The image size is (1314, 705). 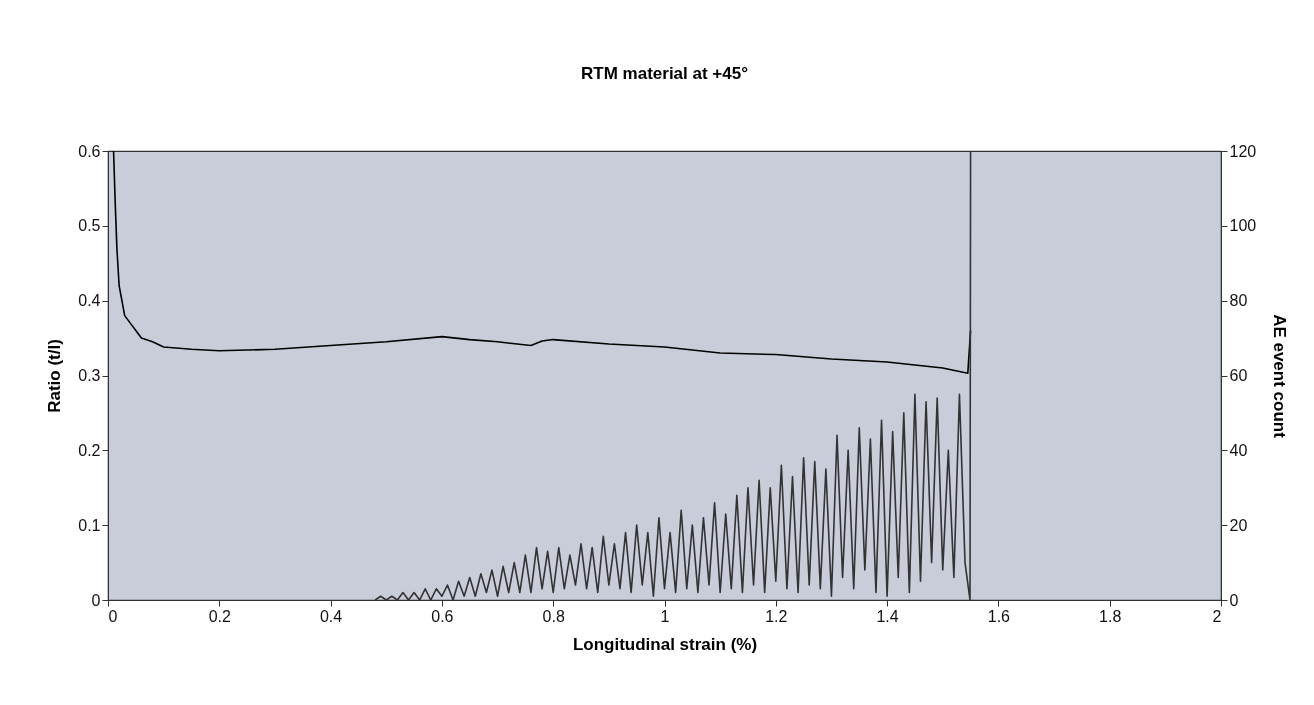 I want to click on chart-title: RTM material at +45°, so click(x=665, y=73).